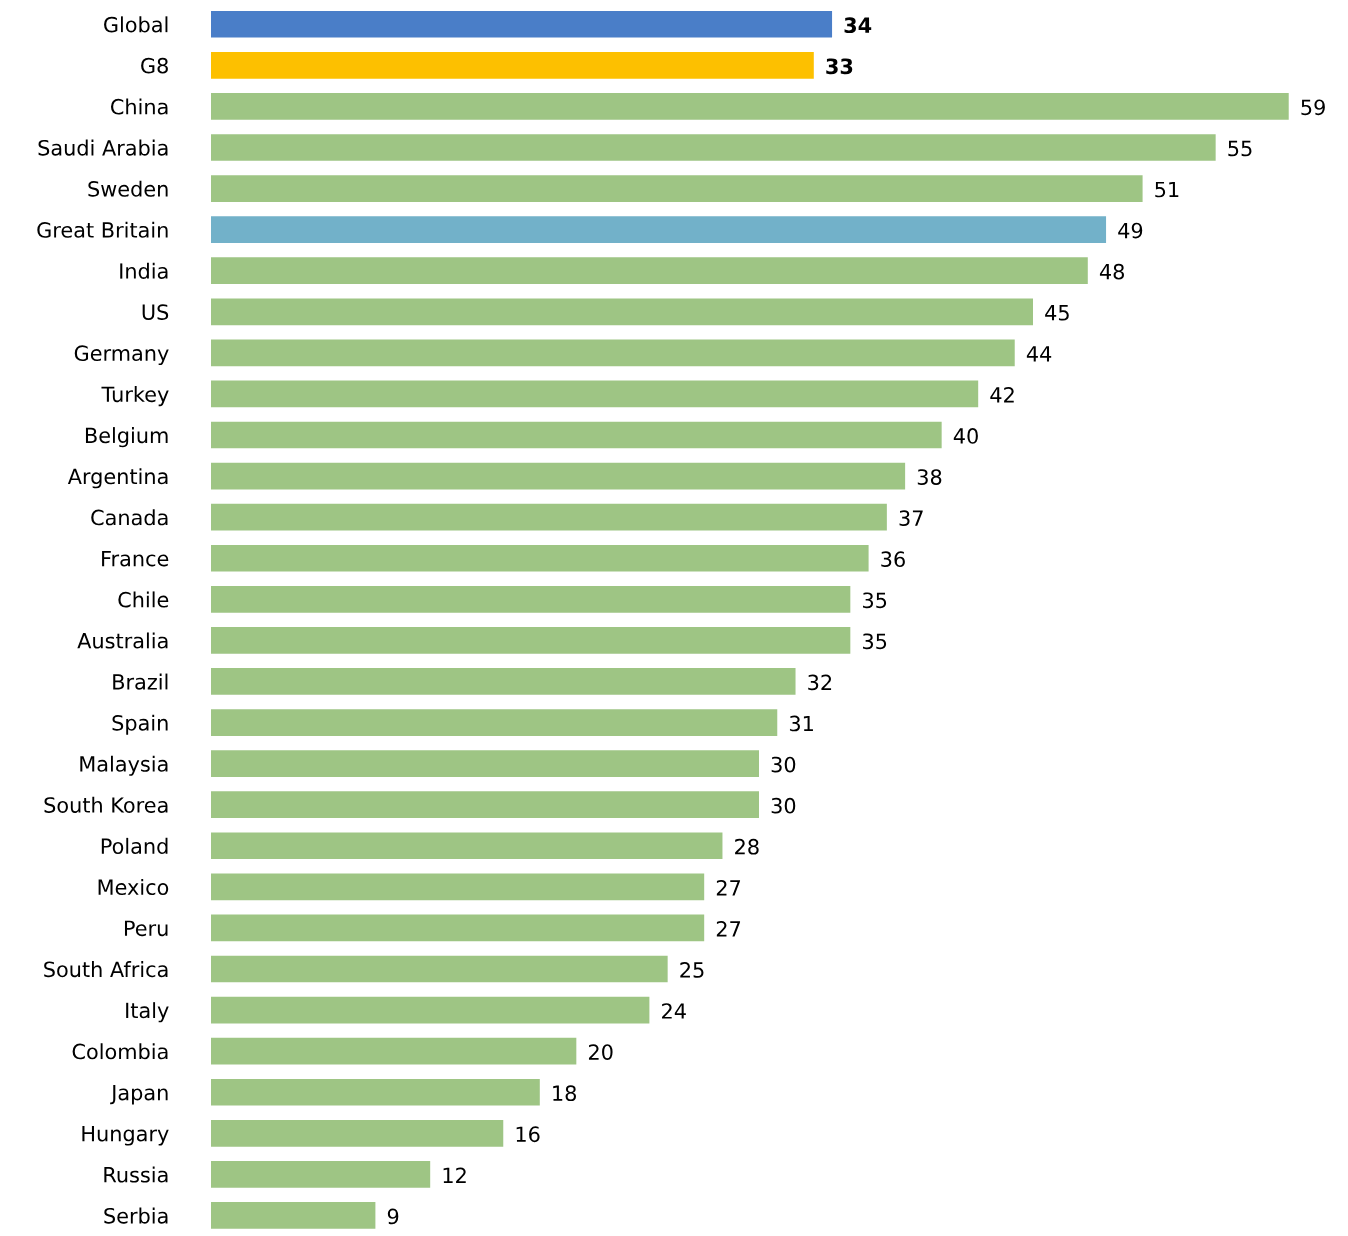  Describe the element at coordinates (140, 724) in the screenshot. I see `y-tick-label: Spain` at that location.